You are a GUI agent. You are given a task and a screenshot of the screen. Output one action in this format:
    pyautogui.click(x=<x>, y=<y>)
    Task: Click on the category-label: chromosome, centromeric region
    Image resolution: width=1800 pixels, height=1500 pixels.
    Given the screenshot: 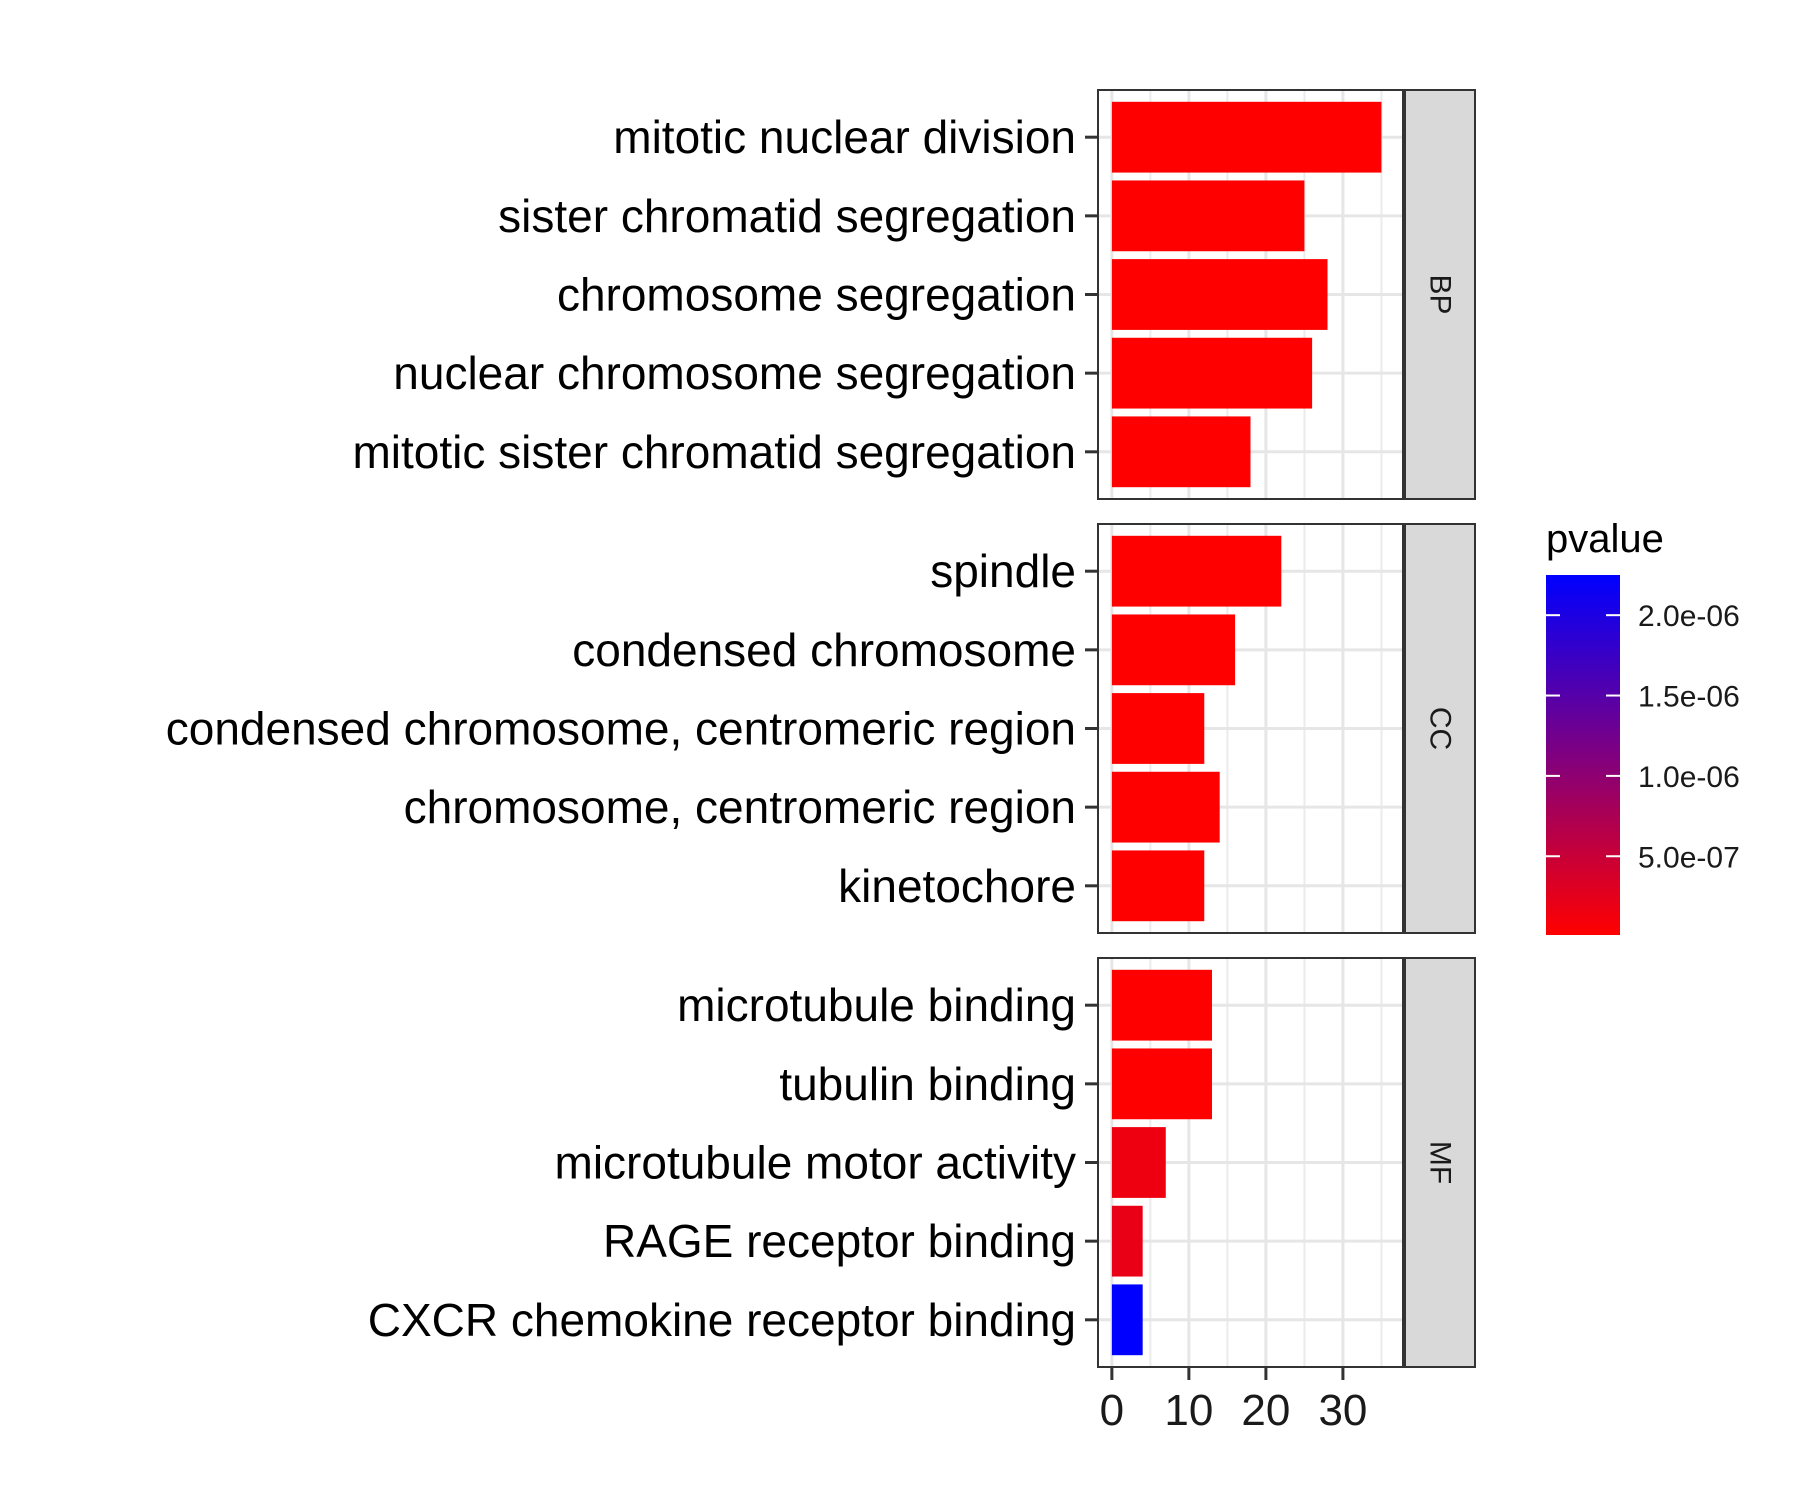 What is the action you would take?
    pyautogui.click(x=740, y=807)
    